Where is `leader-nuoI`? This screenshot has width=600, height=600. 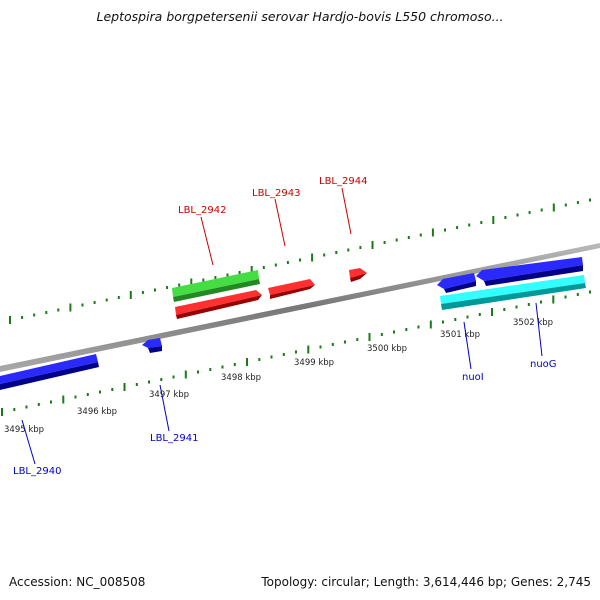 leader-nuoI is located at coordinates (467, 345).